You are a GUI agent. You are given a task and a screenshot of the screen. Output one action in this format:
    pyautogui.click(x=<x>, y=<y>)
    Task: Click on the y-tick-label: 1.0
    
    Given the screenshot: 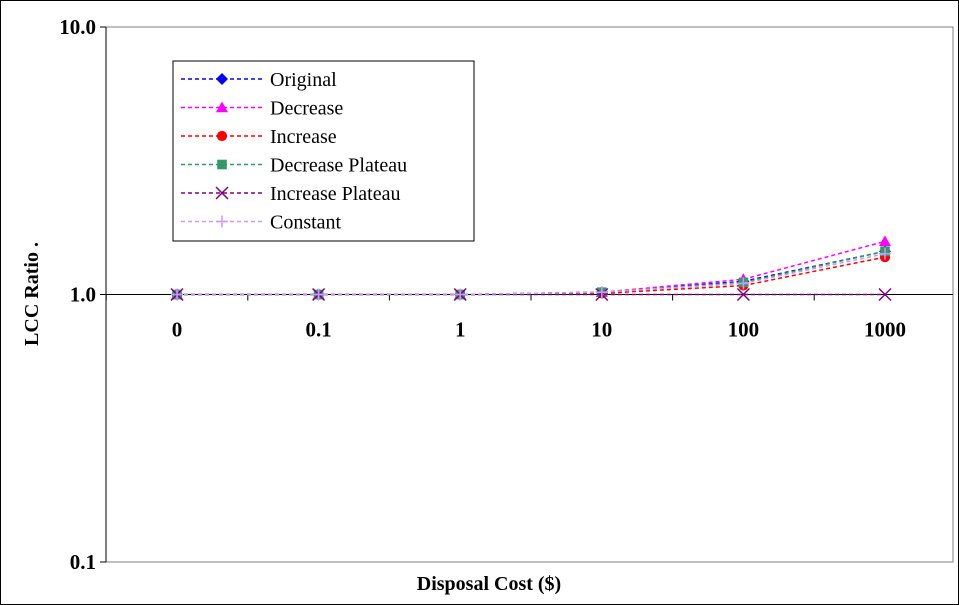 What is the action you would take?
    pyautogui.click(x=83, y=295)
    